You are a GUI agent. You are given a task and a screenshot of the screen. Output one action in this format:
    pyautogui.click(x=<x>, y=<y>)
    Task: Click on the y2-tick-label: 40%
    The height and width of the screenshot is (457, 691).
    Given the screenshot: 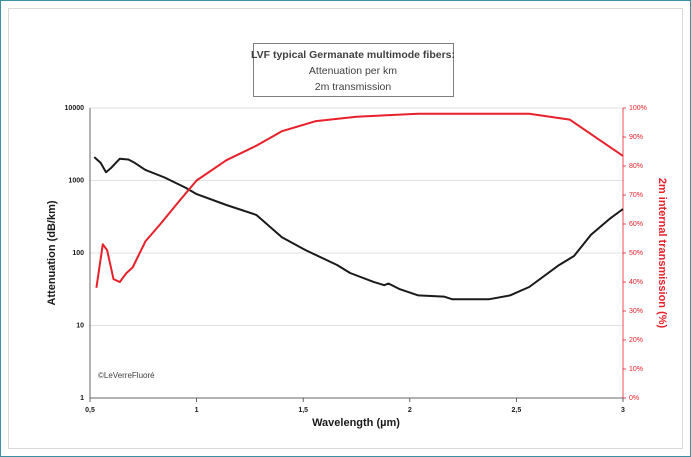 What is the action you would take?
    pyautogui.click(x=636, y=282)
    